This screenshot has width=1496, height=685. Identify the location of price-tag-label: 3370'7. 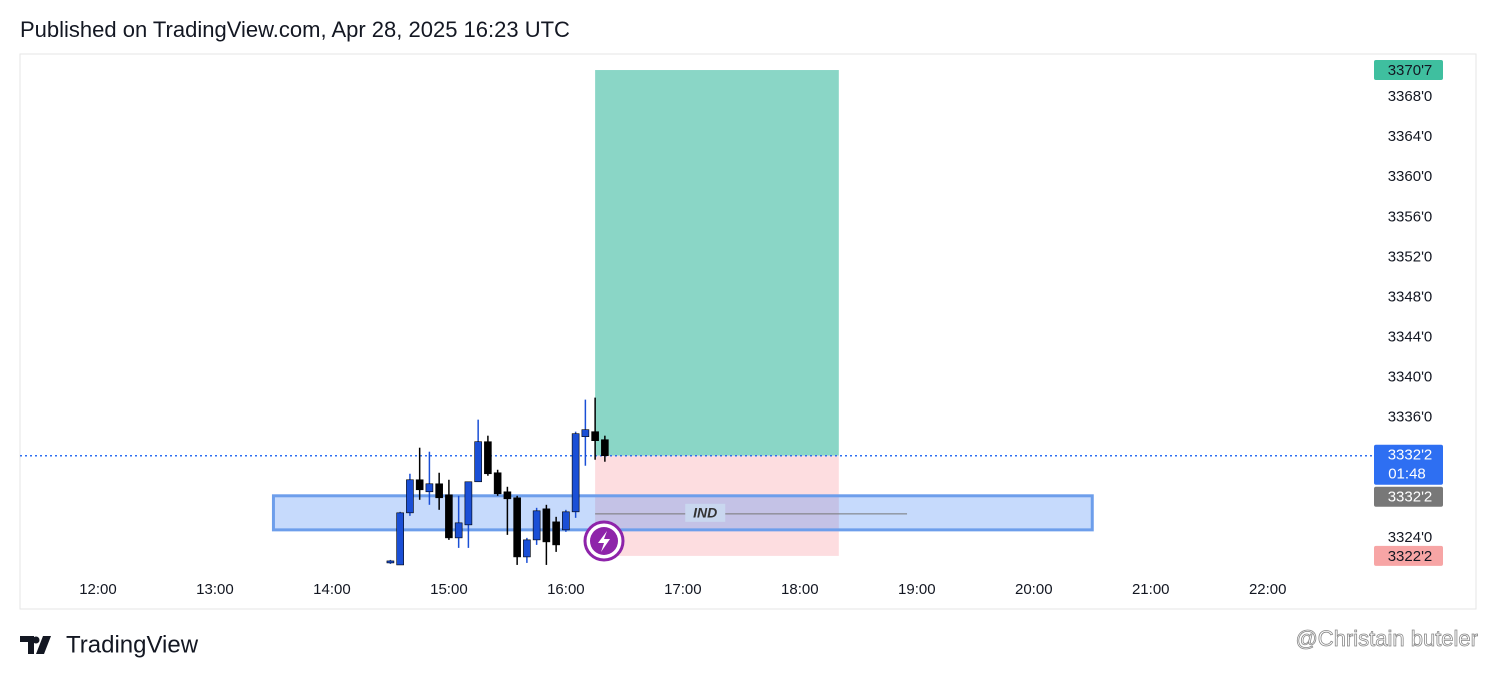
(1410, 70).